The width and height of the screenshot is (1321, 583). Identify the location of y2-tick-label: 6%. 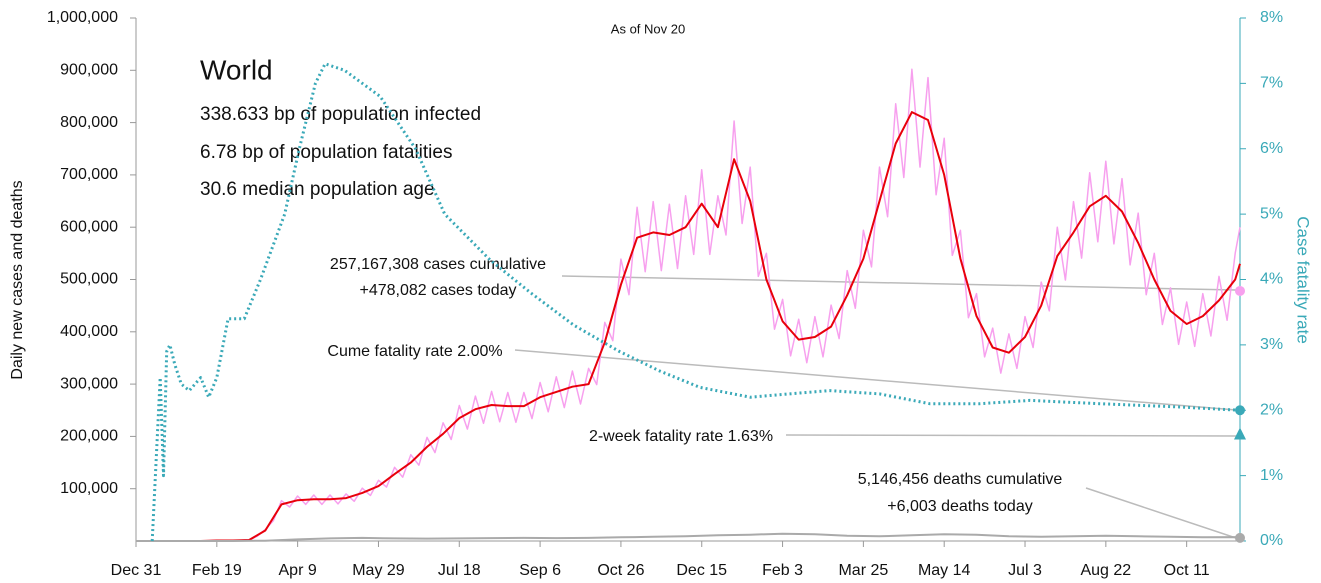
(1271, 148).